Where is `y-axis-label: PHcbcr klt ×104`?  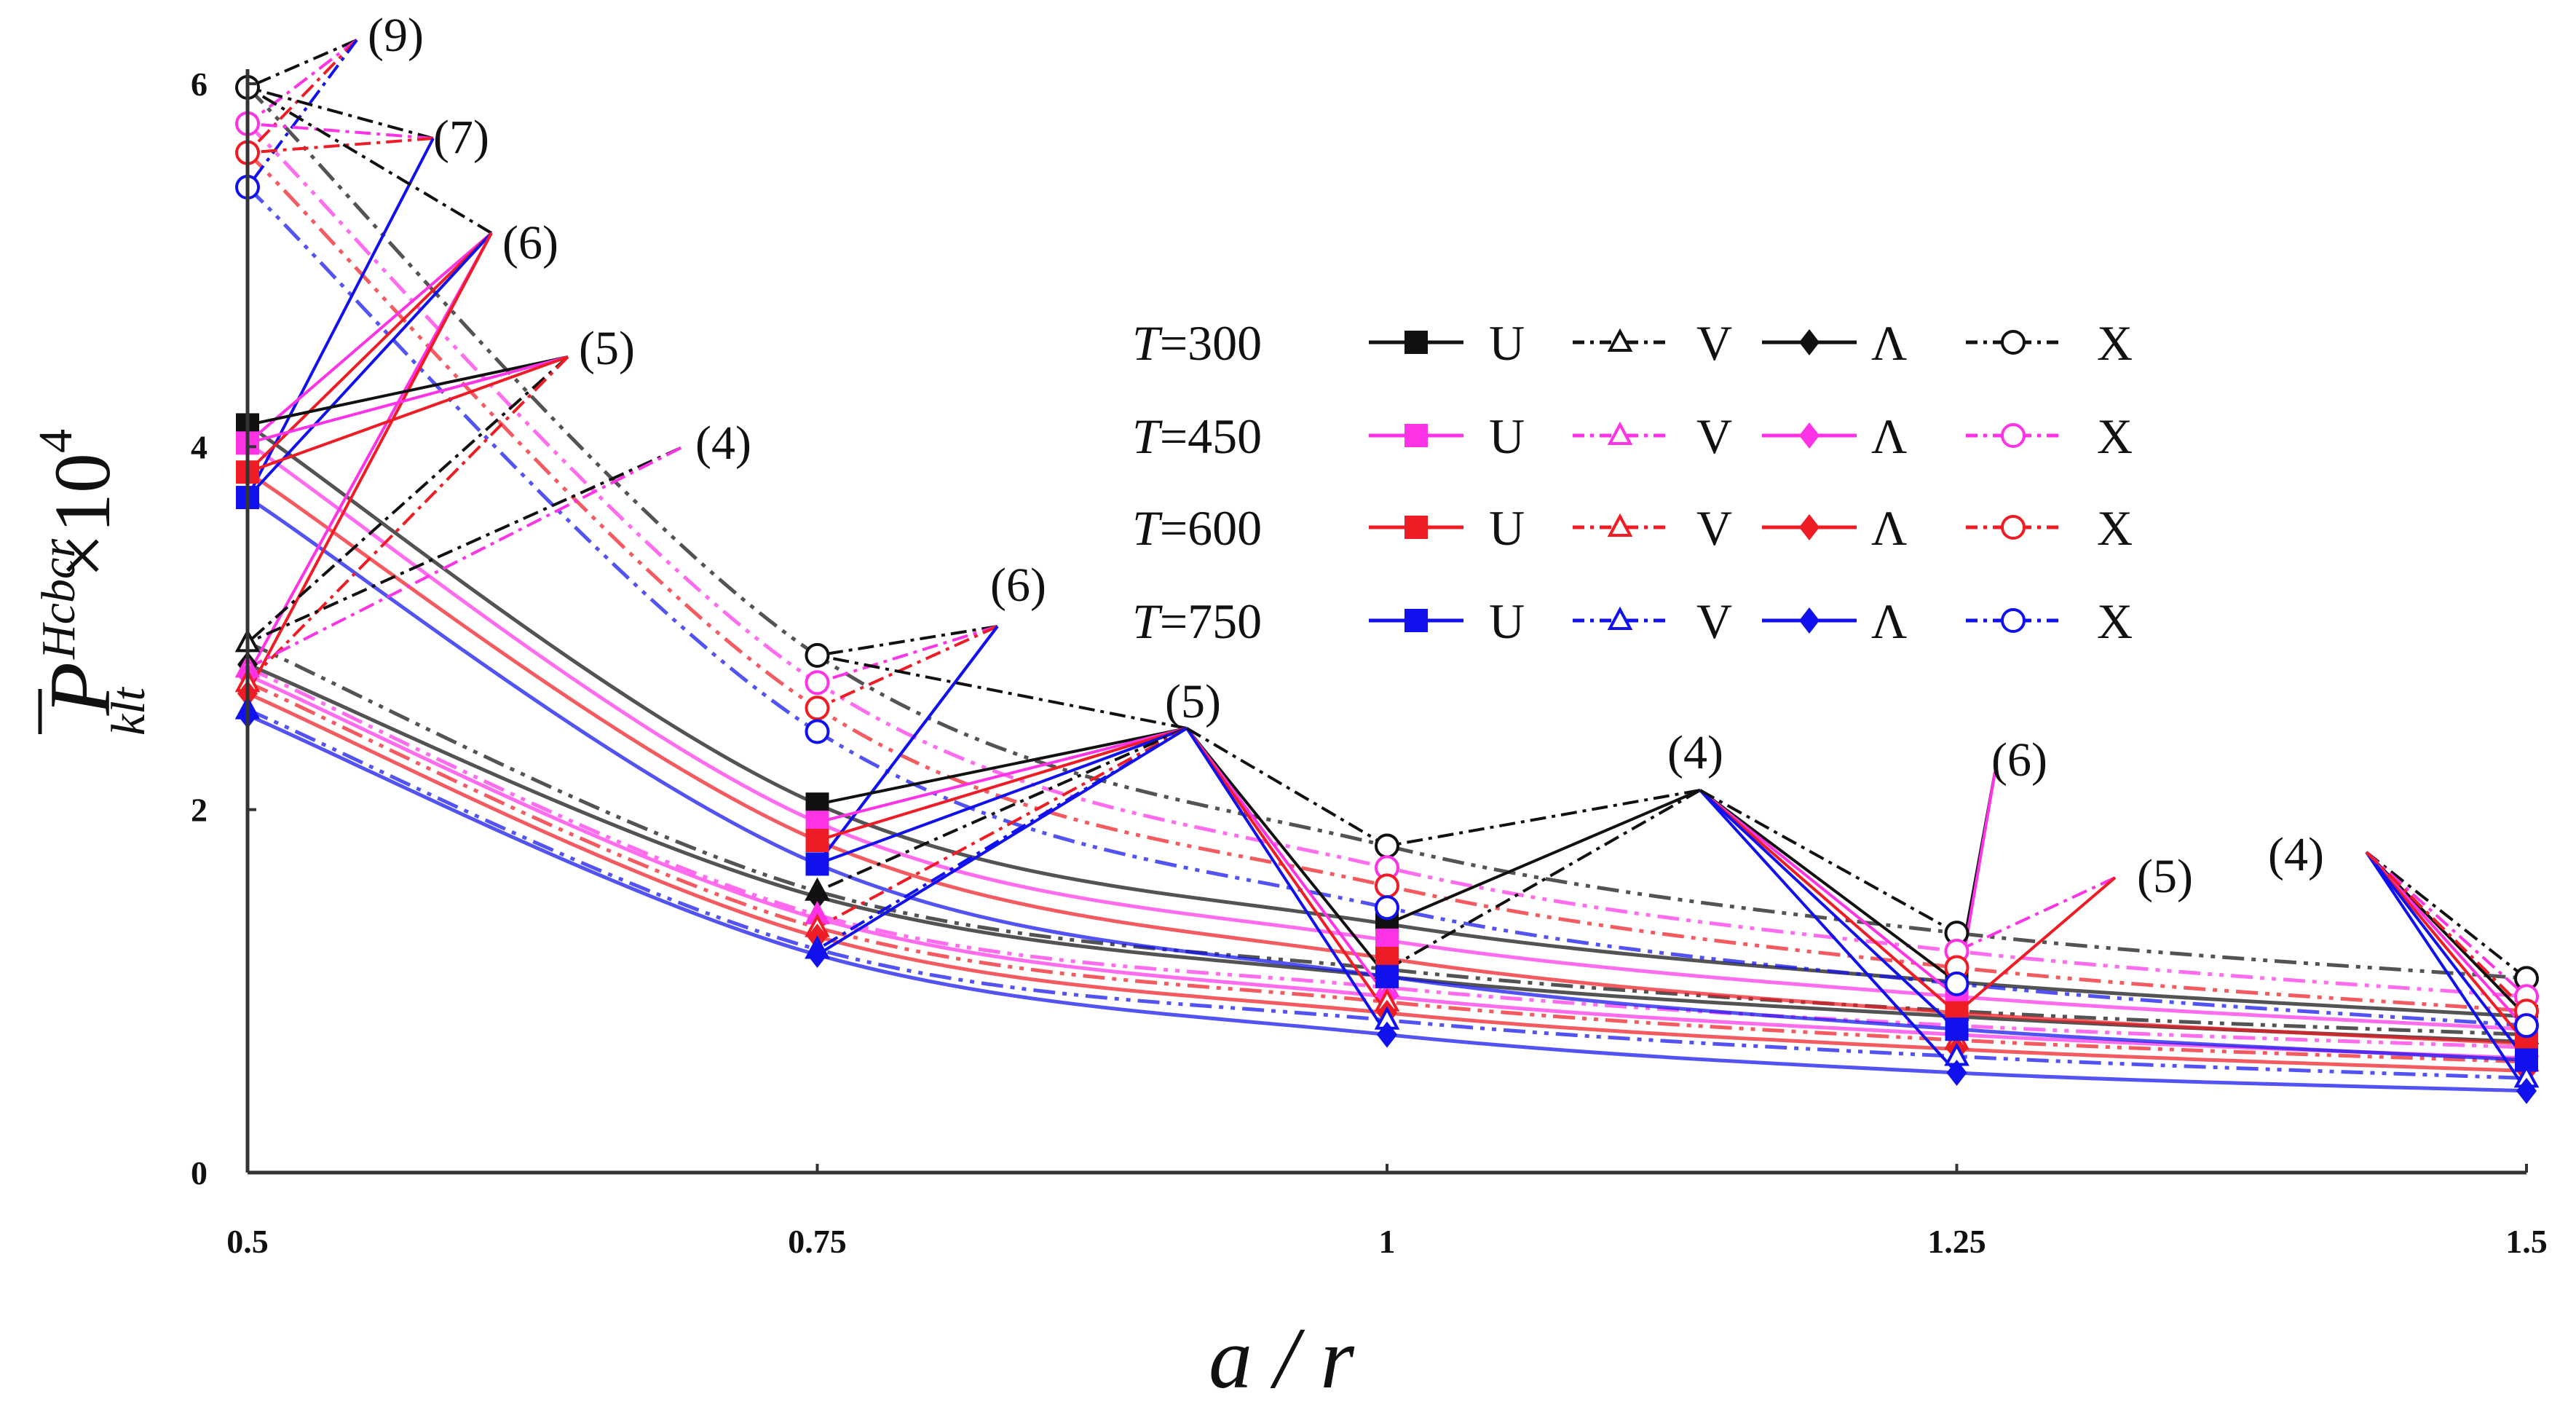
y-axis-label: PHcbcr klt ×104 is located at coordinates (92, 582).